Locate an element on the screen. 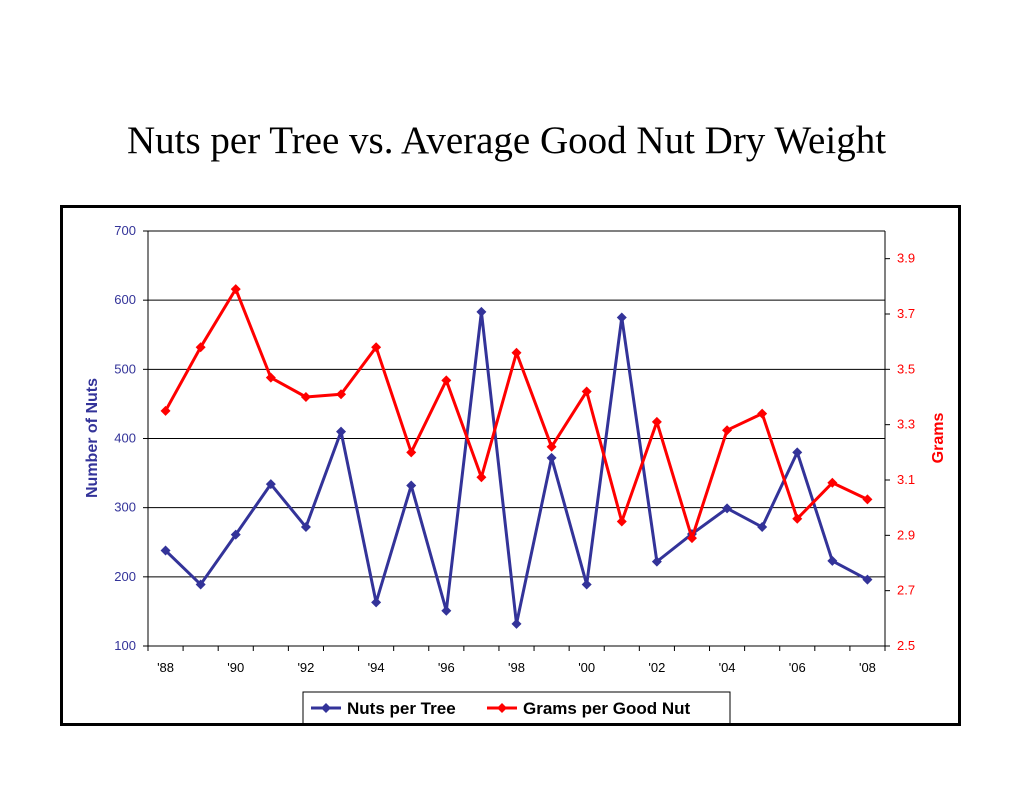 The width and height of the screenshot is (1023, 791). x-tick-label: '92 is located at coordinates (305, 667).